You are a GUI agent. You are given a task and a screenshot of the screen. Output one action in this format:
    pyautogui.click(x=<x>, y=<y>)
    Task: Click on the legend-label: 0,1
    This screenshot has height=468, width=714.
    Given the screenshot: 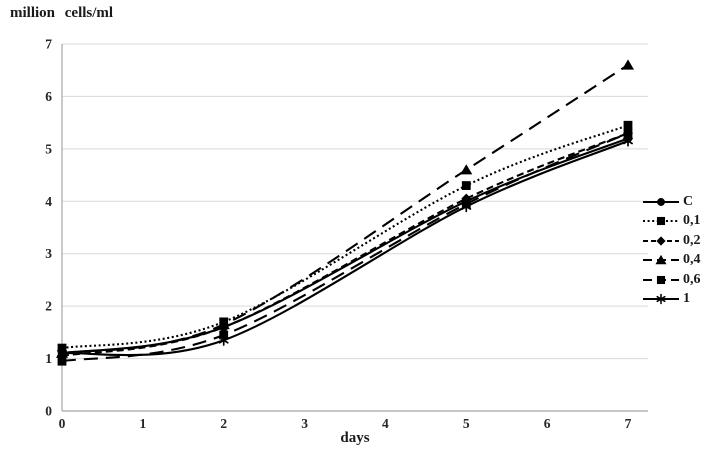 What is the action you would take?
    pyautogui.click(x=692, y=221)
    